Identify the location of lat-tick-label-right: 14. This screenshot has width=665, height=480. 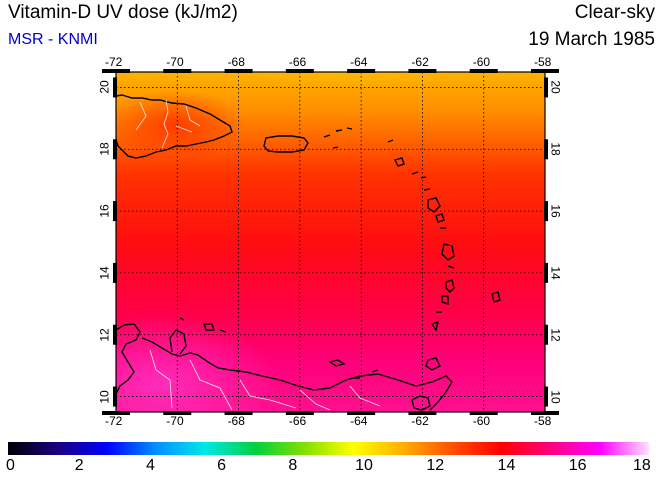
(555, 273).